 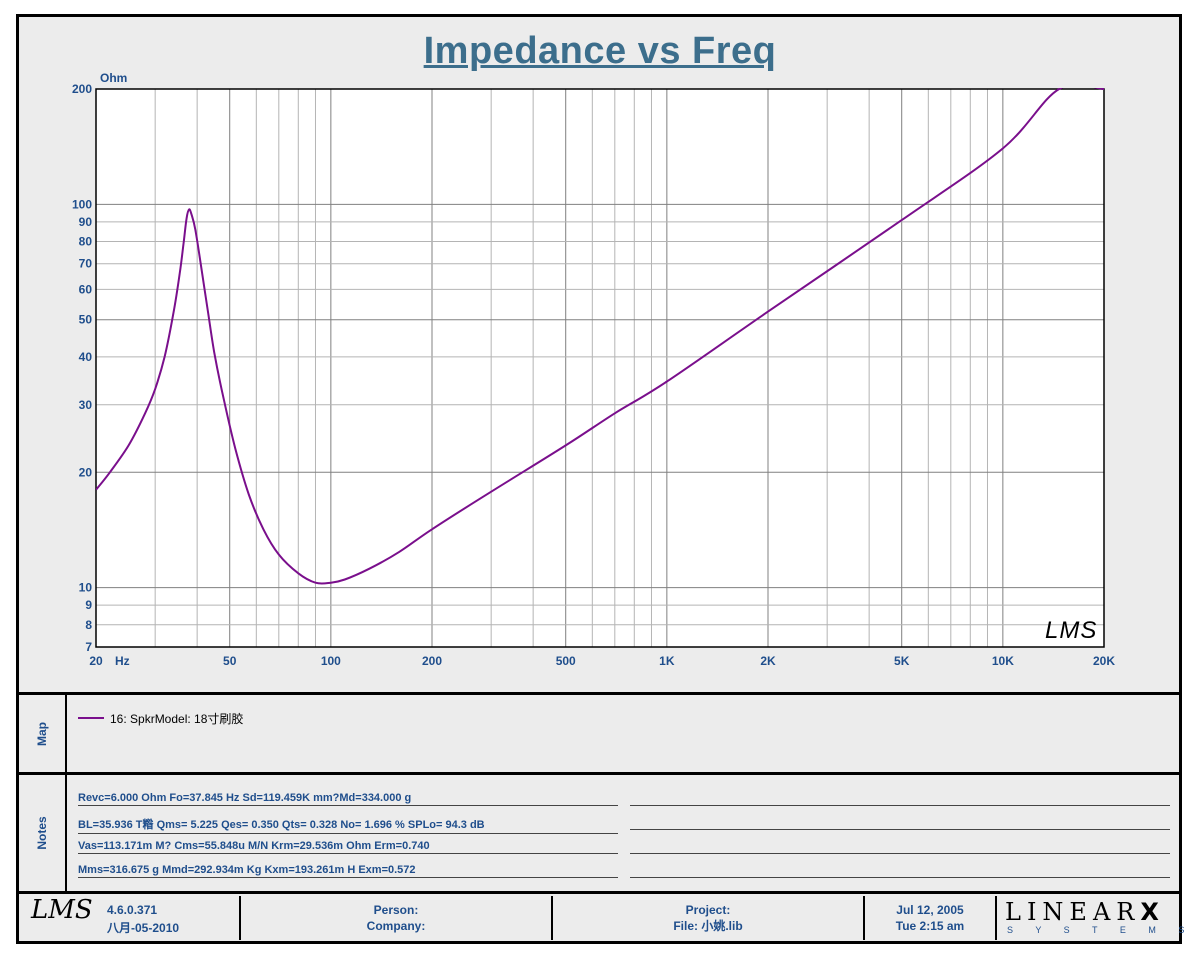 I want to click on linearx-logo: LINEARX S Y S T E M S, so click(x=1090, y=918).